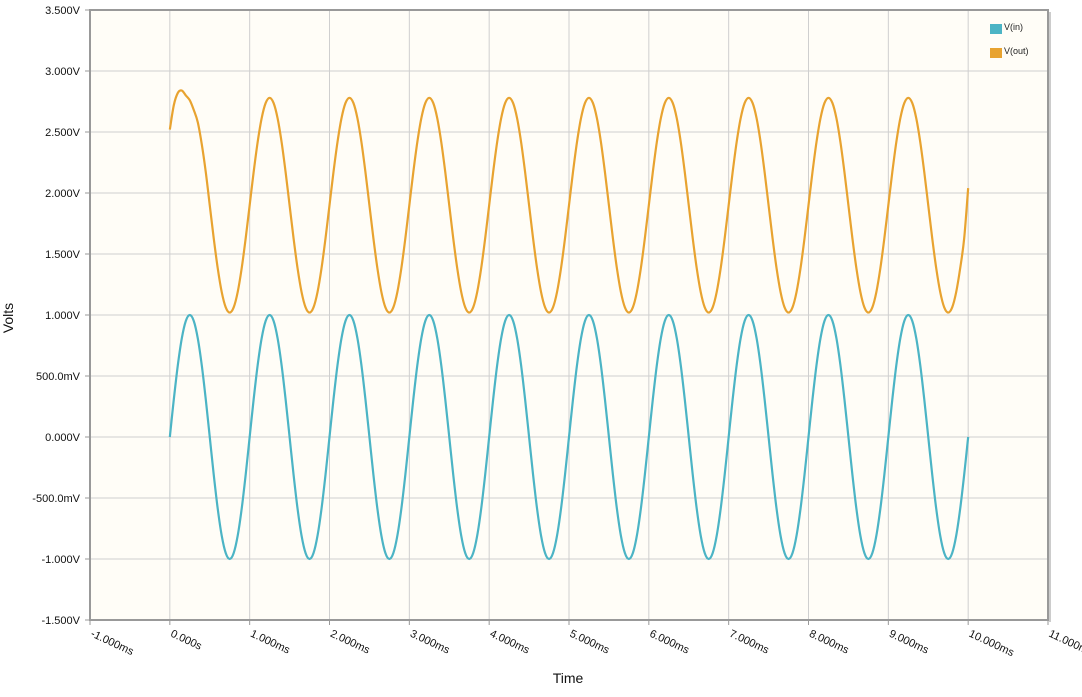  Describe the element at coordinates (568, 678) in the screenshot. I see `x-axis-title: Time` at that location.